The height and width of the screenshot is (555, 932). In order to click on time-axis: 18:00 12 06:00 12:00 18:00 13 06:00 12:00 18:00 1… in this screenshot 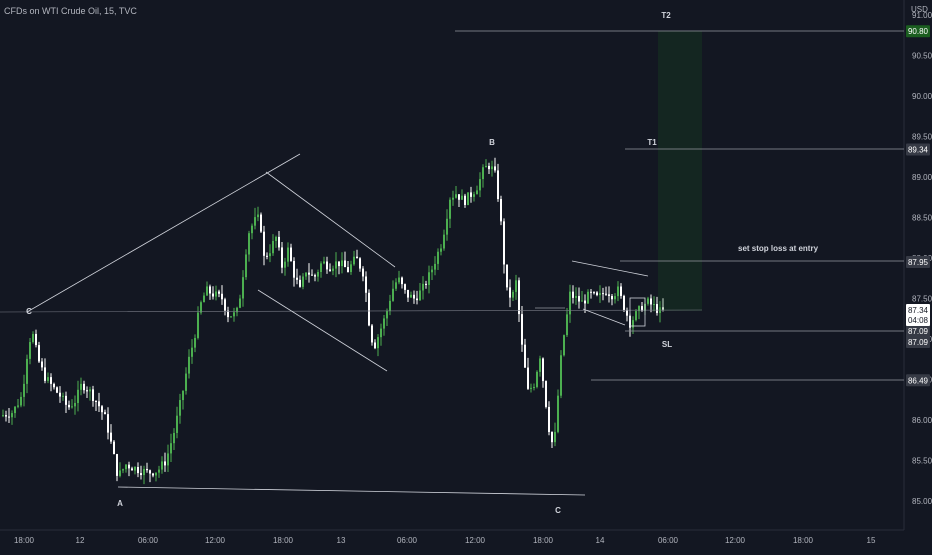, I will do `click(445, 540)`.